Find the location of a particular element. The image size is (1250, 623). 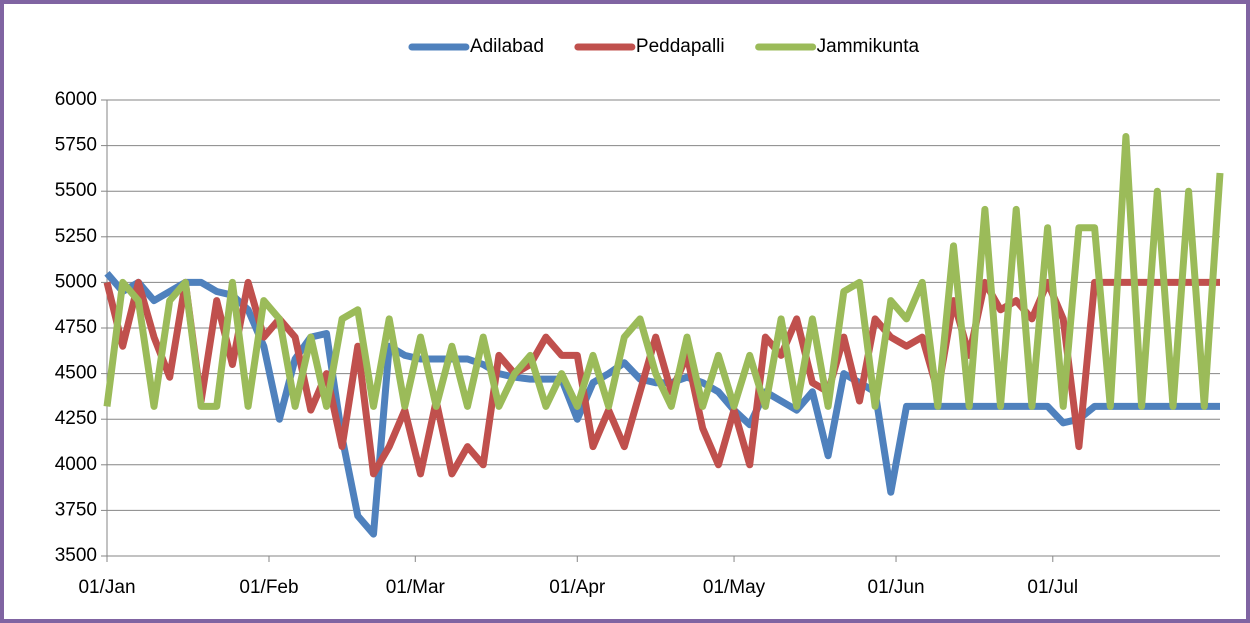

x-tick-label: 01/Jan is located at coordinates (106, 587).